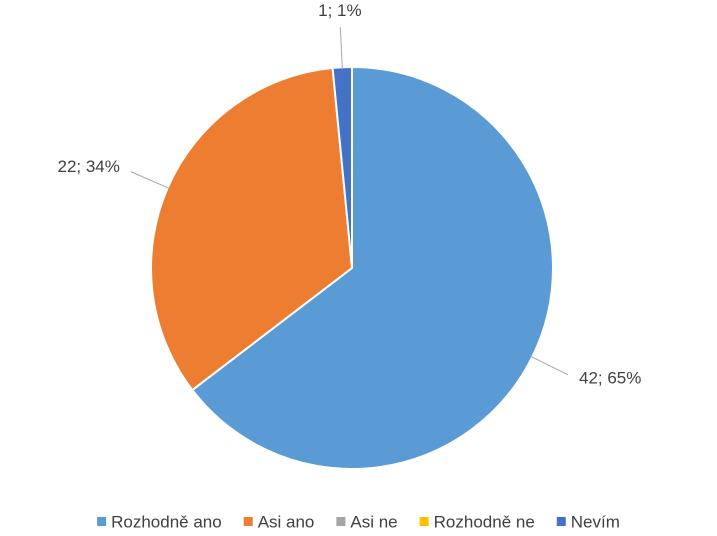 This screenshot has height=536, width=717. What do you see at coordinates (610, 378) in the screenshot?
I see `data-label: 42; 65%` at bounding box center [610, 378].